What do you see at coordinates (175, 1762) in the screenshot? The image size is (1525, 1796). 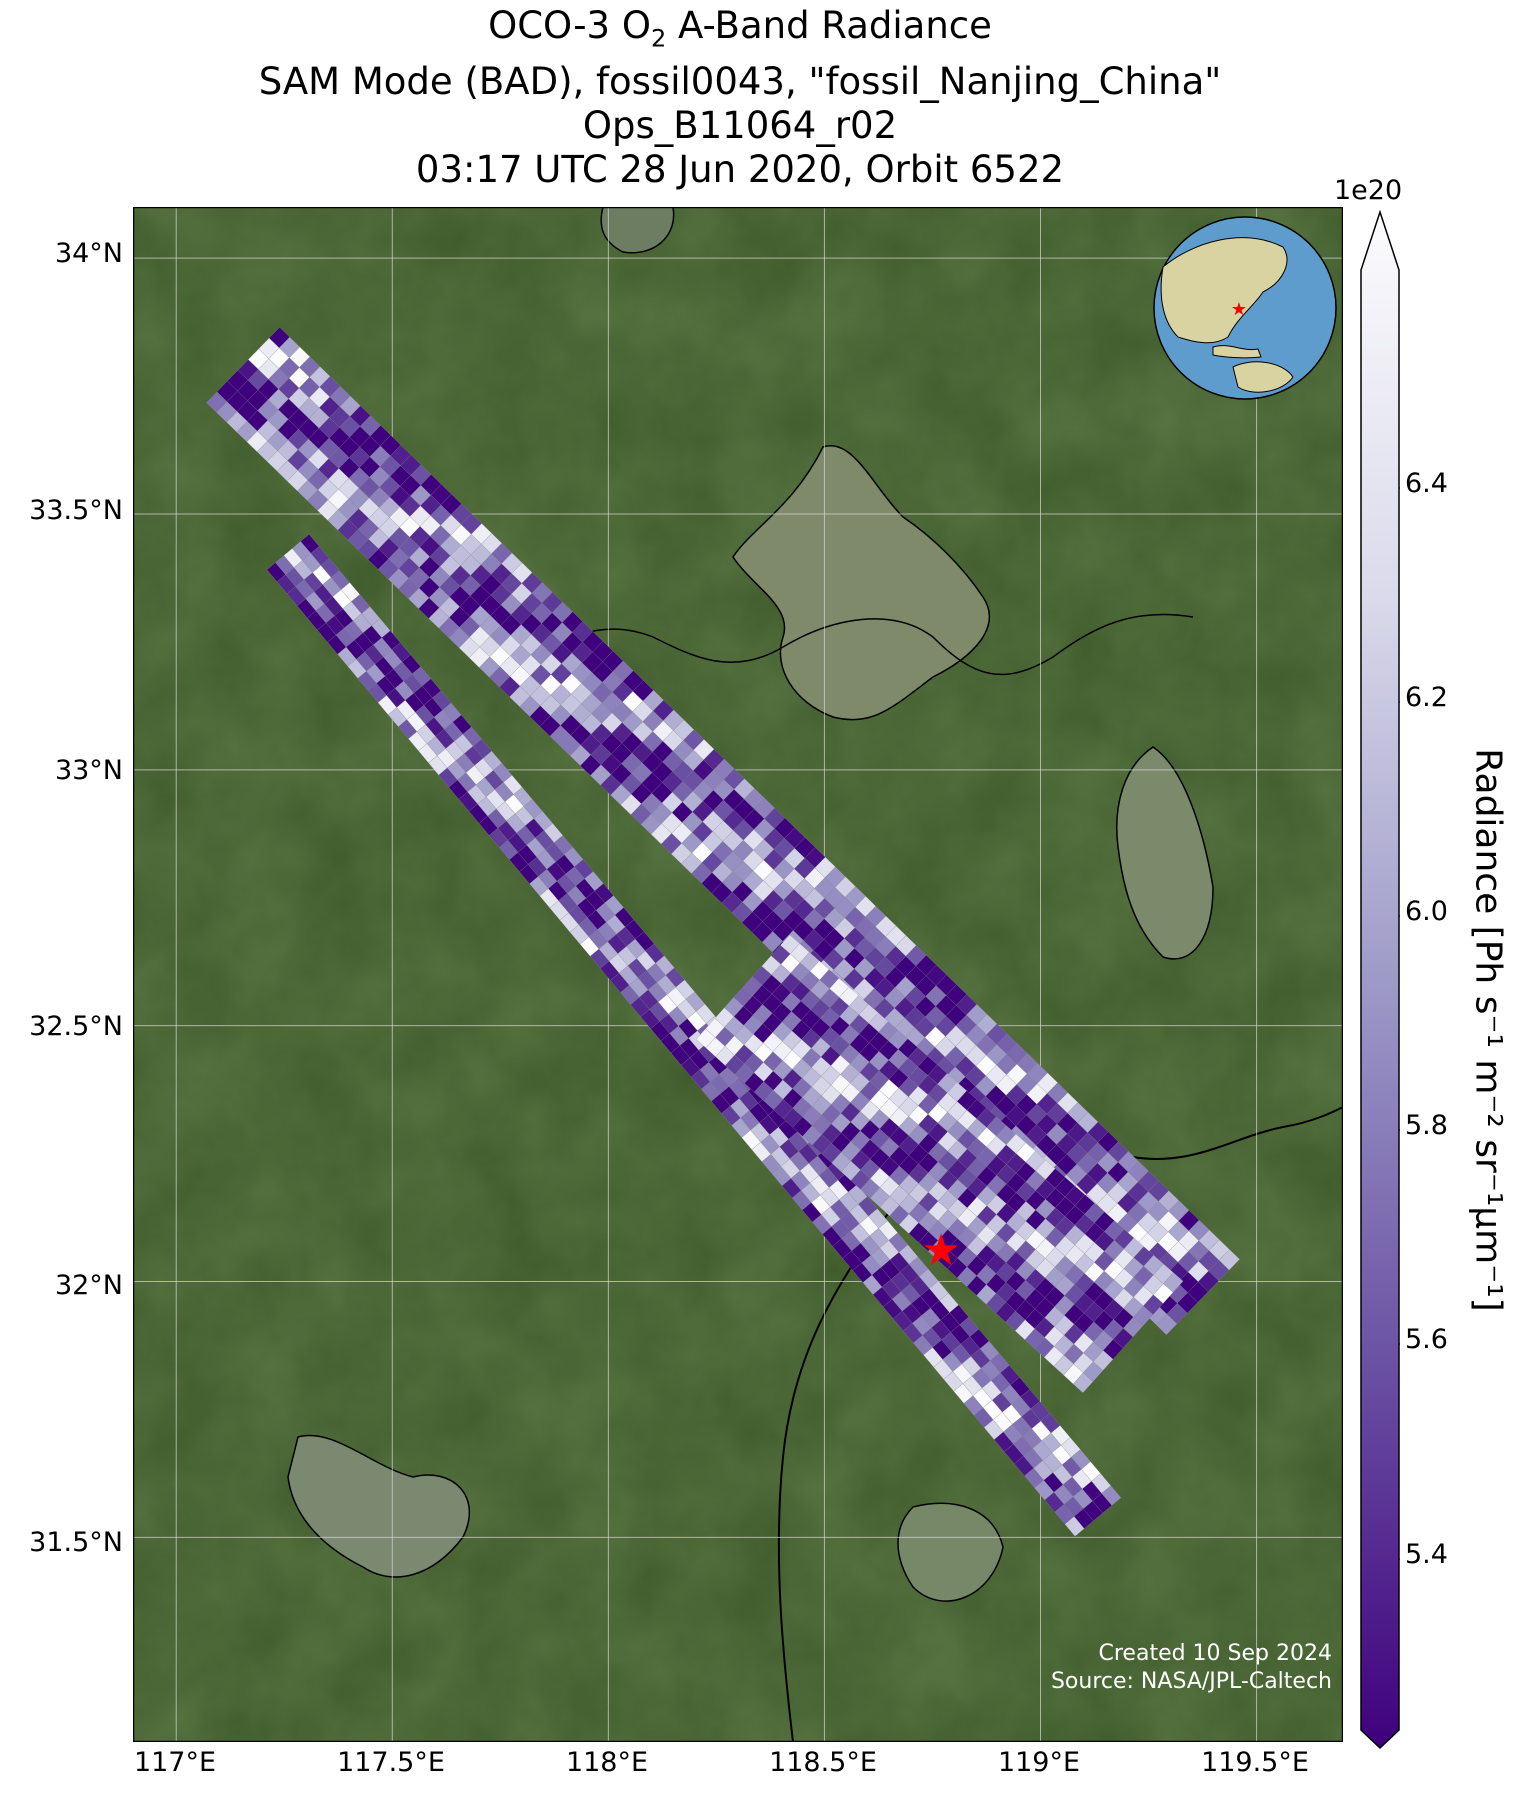 I see `lon-label-117: 117°E` at bounding box center [175, 1762].